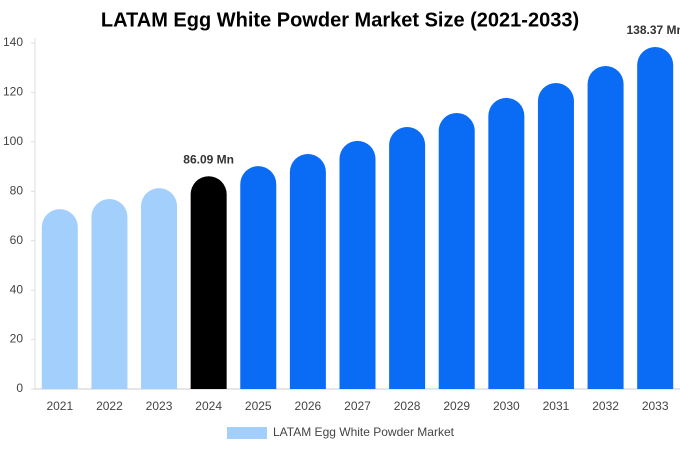 Image resolution: width=680 pixels, height=450 pixels. I want to click on value-label: 138.37 Mn, so click(653, 30).